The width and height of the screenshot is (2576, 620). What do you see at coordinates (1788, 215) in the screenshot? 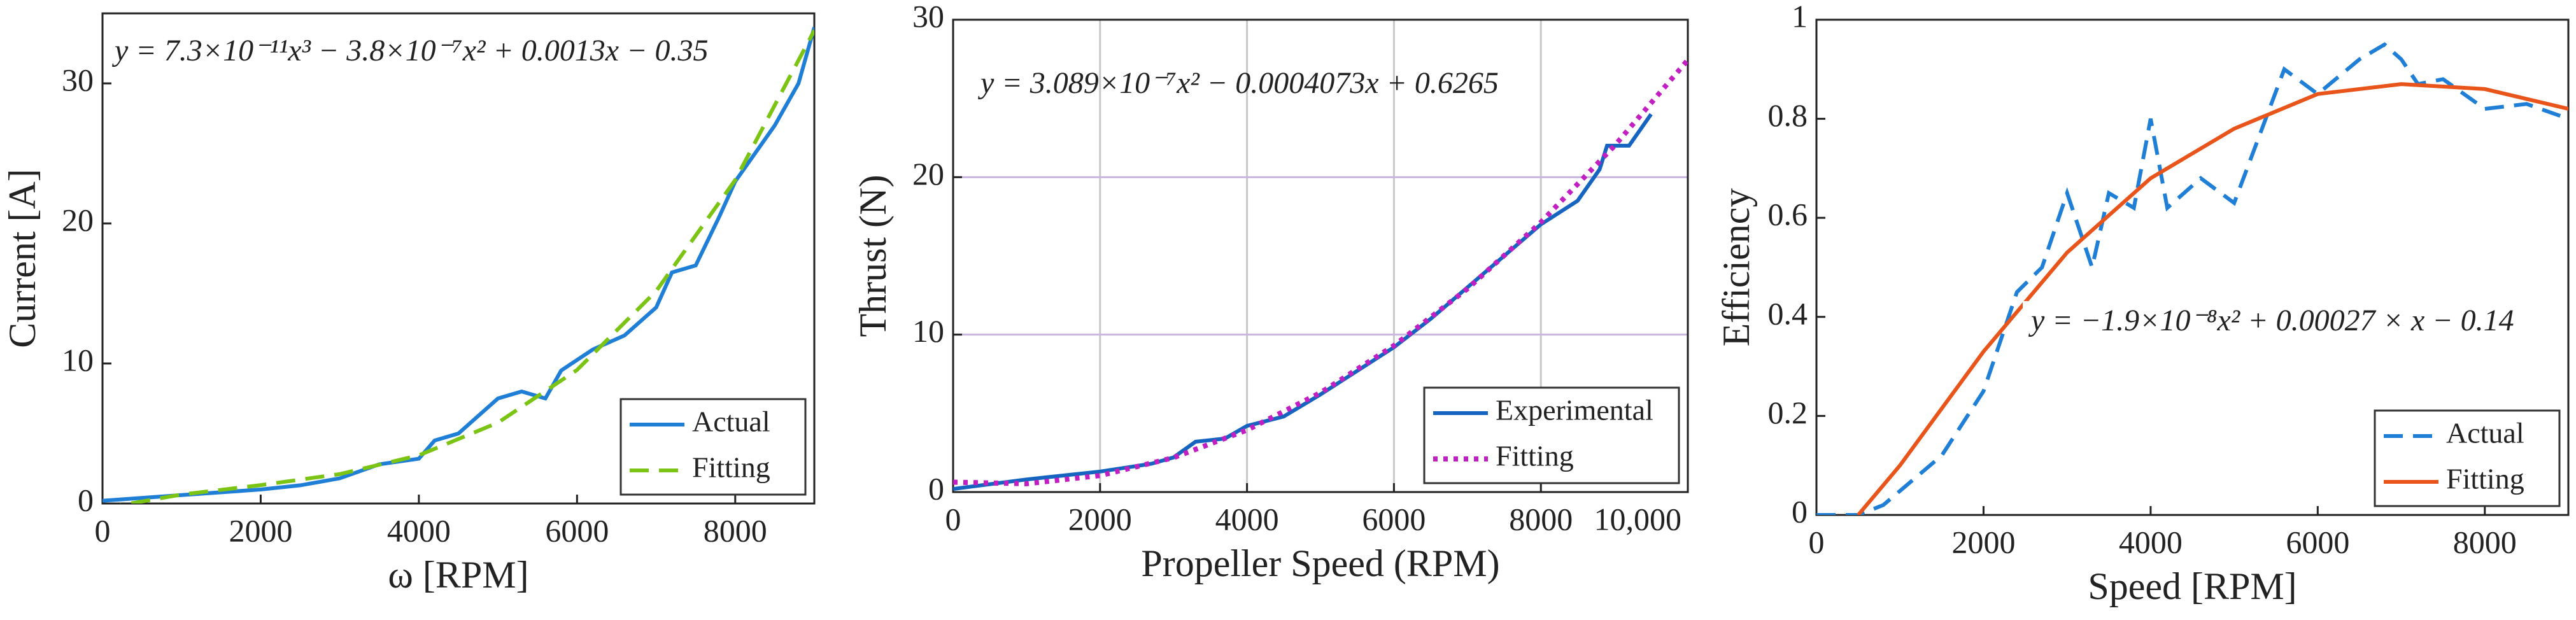
I see `y-tick-label: 0.6` at bounding box center [1788, 215].